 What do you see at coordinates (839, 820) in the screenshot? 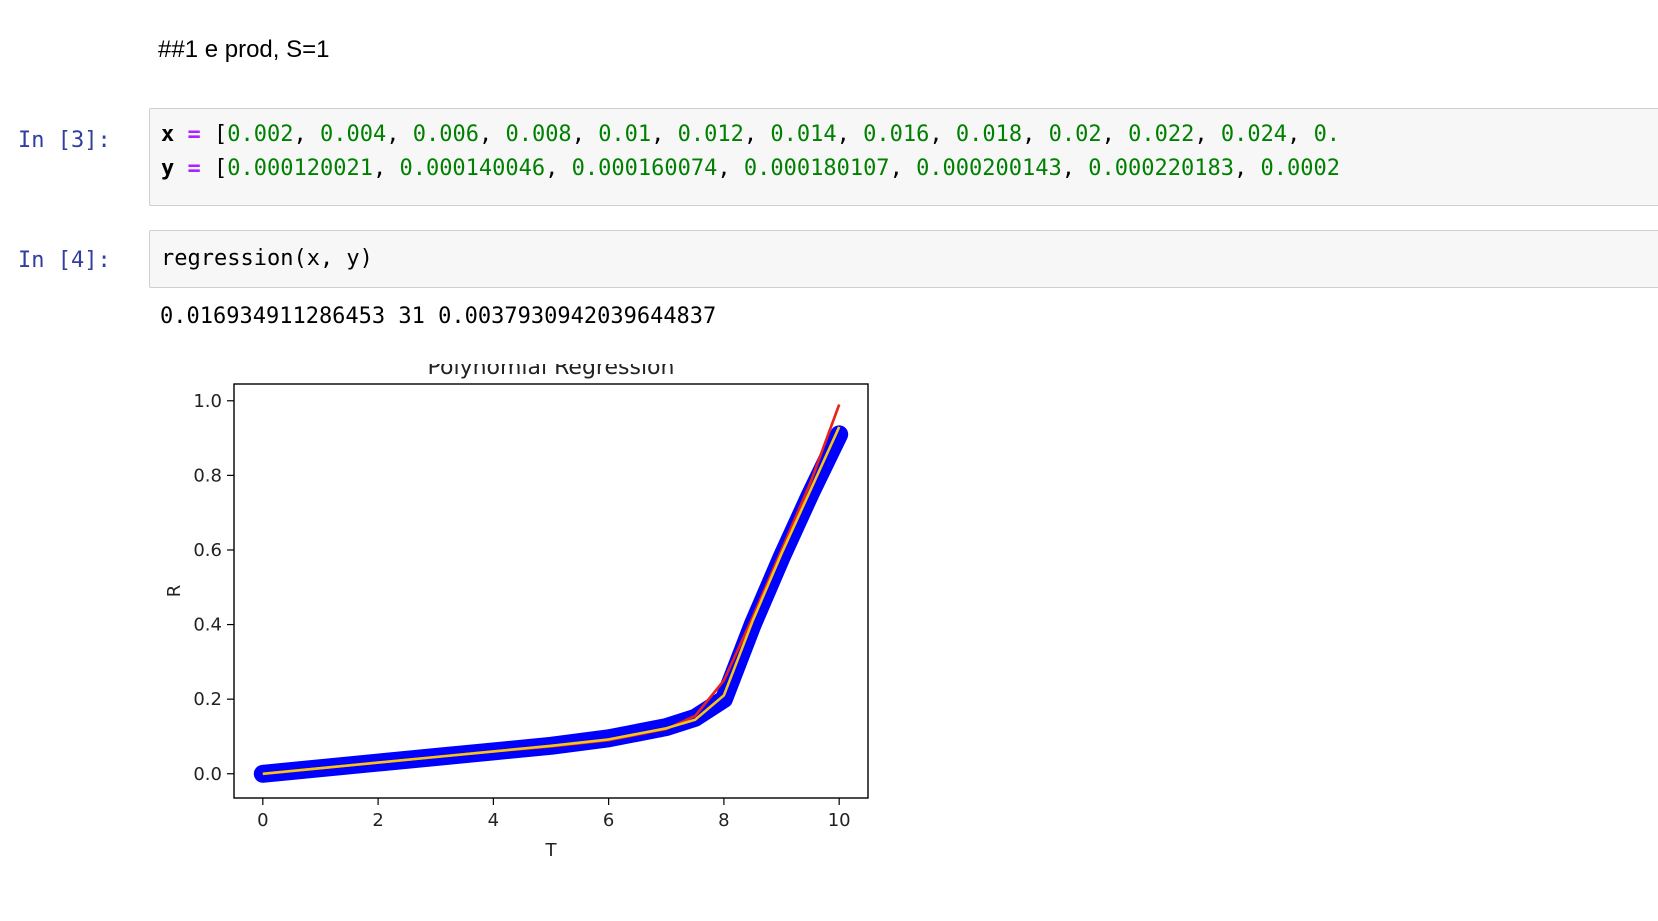
I see `x-tick-label: 10` at bounding box center [839, 820].